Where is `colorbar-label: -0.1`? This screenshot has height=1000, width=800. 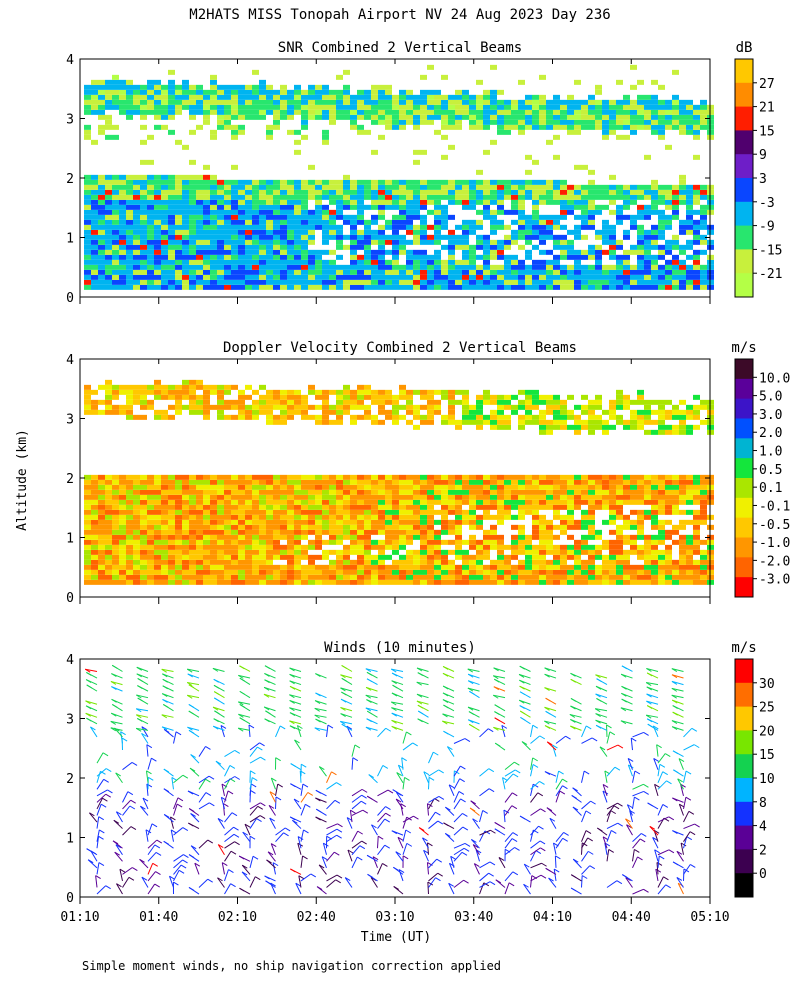
colorbar-label: -0.1 is located at coordinates (774, 506).